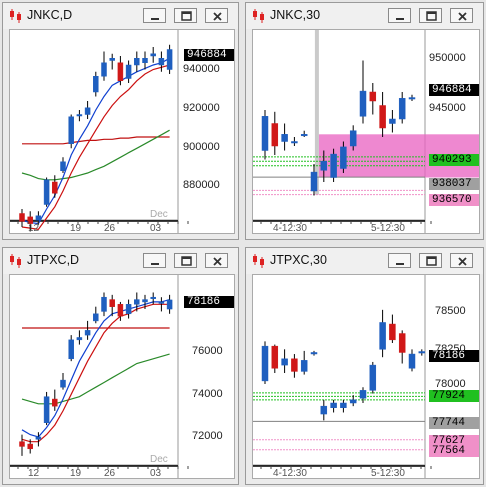 Image resolution: width=486 pixels, height=487 pixels. What do you see at coordinates (110, 473) in the screenshot?
I see `x-axis-label: 26` at bounding box center [110, 473].